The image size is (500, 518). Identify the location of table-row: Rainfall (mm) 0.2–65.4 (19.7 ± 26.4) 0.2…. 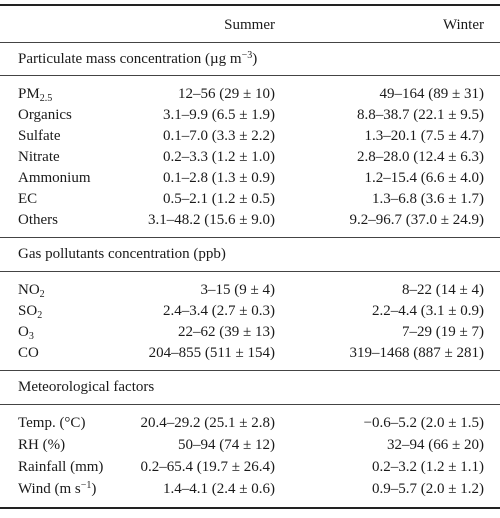
(250, 467).